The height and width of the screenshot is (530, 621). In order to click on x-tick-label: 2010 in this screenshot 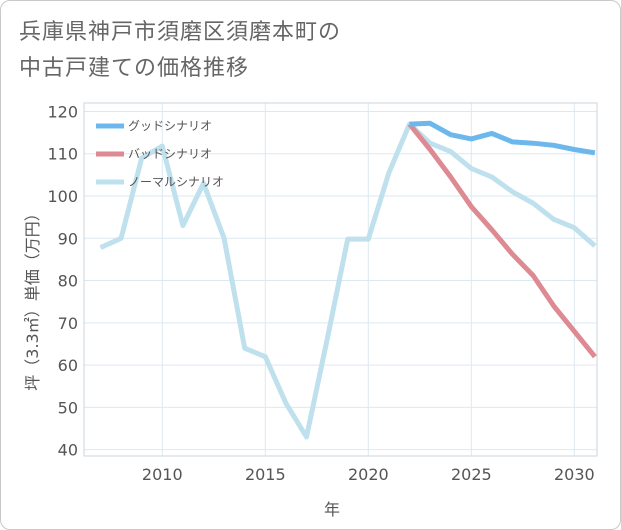, I will do `click(162, 474)`.